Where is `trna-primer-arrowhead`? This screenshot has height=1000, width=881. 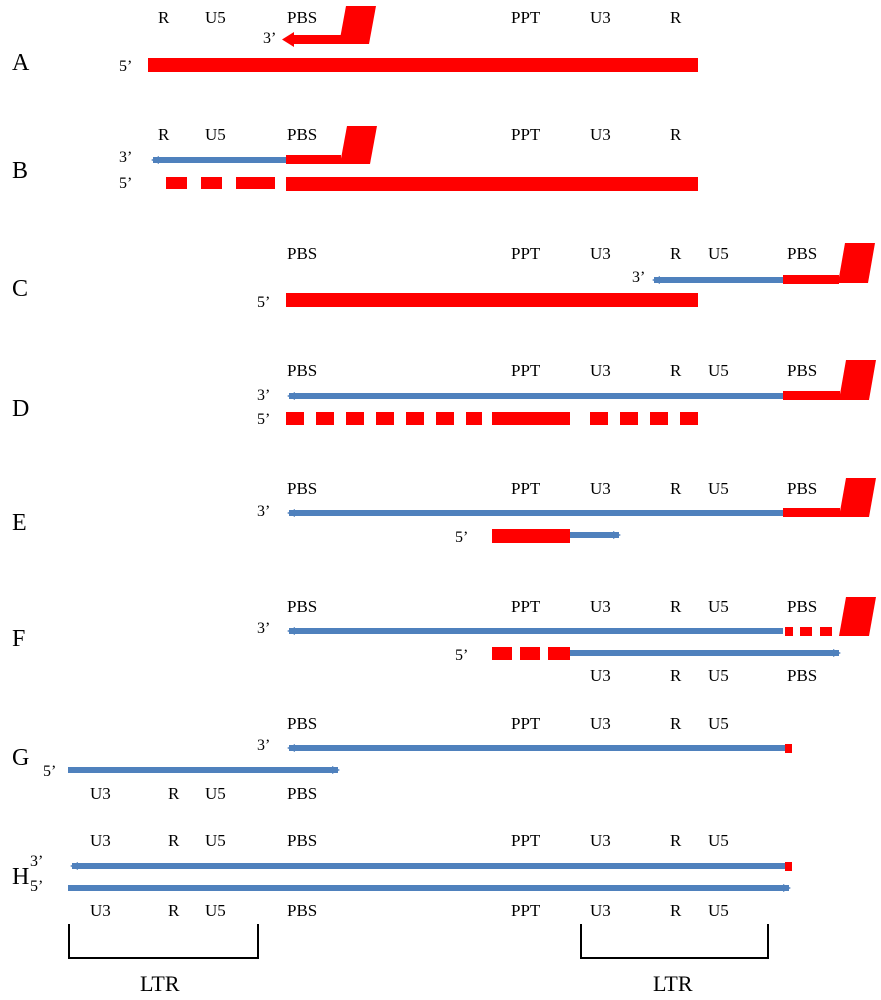
trna-primer-arrowhead is located at coordinates (288, 39).